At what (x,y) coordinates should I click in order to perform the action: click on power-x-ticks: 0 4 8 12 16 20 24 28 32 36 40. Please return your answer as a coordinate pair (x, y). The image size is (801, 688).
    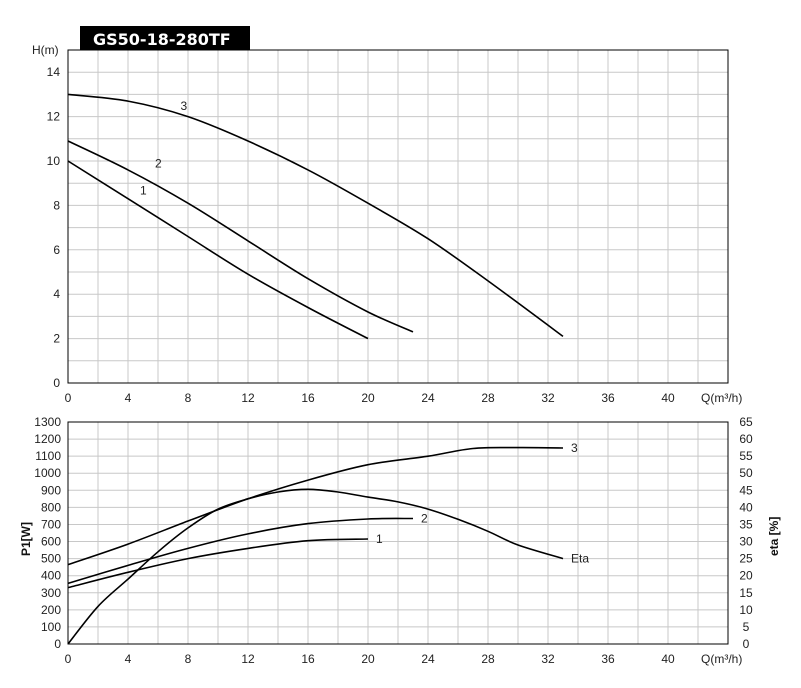
    Looking at the image, I should click on (370, 659).